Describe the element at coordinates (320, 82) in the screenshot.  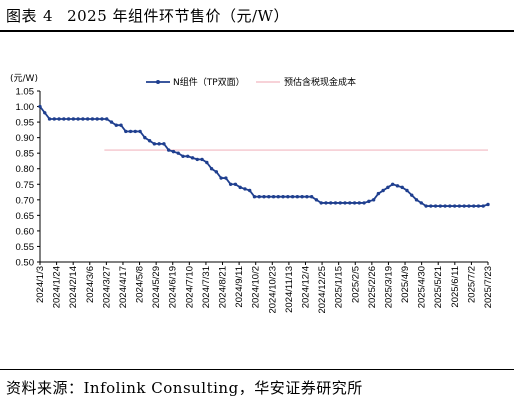
I see `legend-label-cash-cost: 预估含税现金成本` at that location.